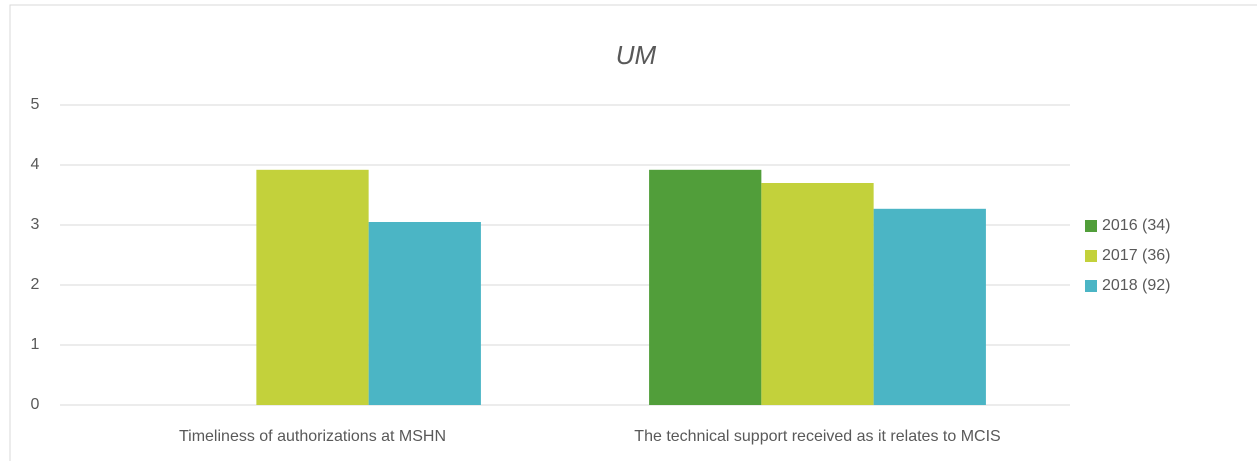  I want to click on x-tick-label: Timeliness of authorizations at MSHN, so click(312, 436).